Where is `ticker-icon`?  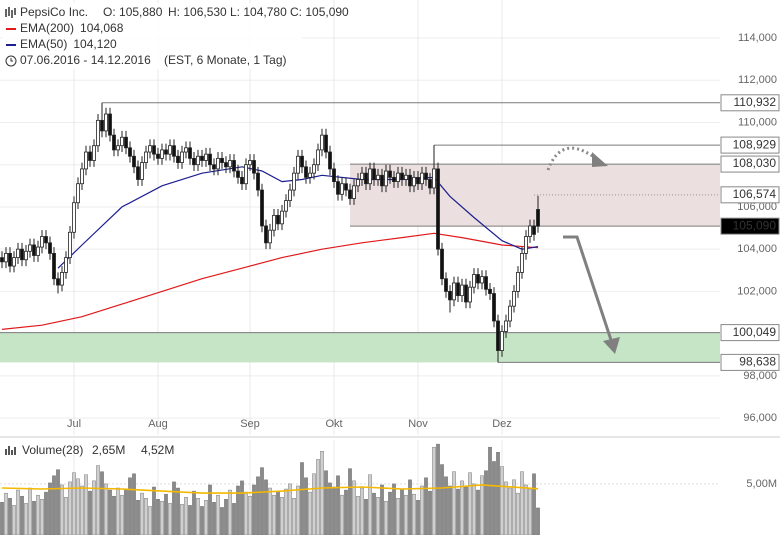 ticker-icon is located at coordinates (10, 12).